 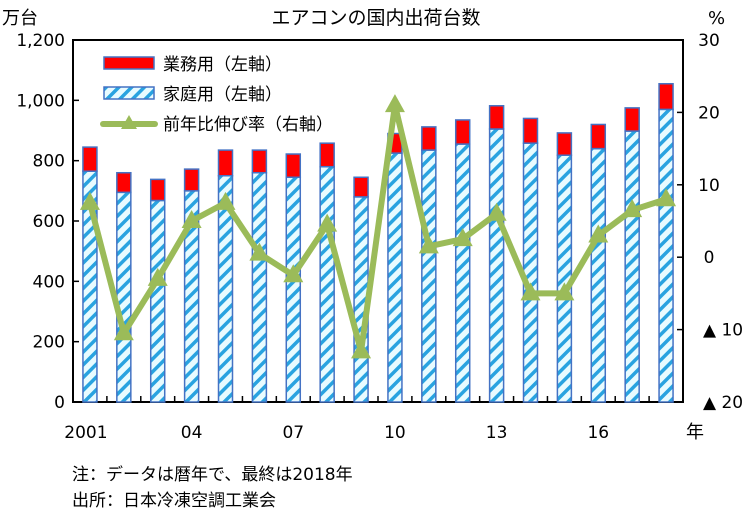 I want to click on growth-marker-2014, so click(x=530, y=291).